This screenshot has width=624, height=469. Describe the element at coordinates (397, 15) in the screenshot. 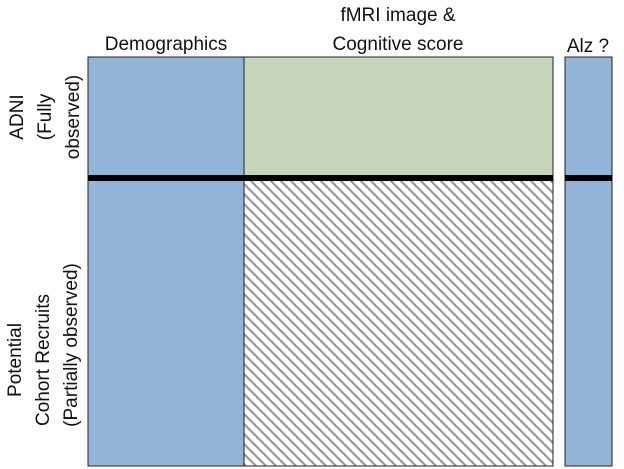

I see `column-header: fMRI image &` at that location.